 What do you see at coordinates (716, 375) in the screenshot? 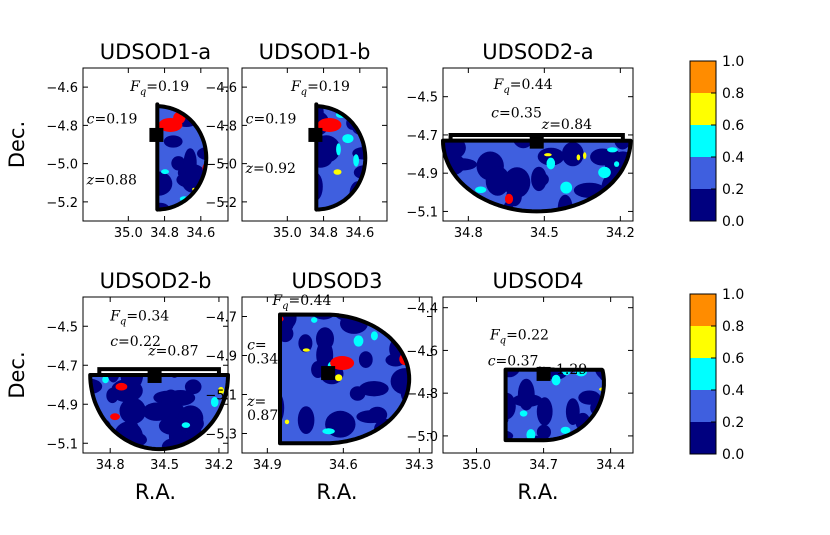
I see `colorbar-2: 1.0 0.8 0.6 0.4 0.2 0.0` at bounding box center [716, 375].